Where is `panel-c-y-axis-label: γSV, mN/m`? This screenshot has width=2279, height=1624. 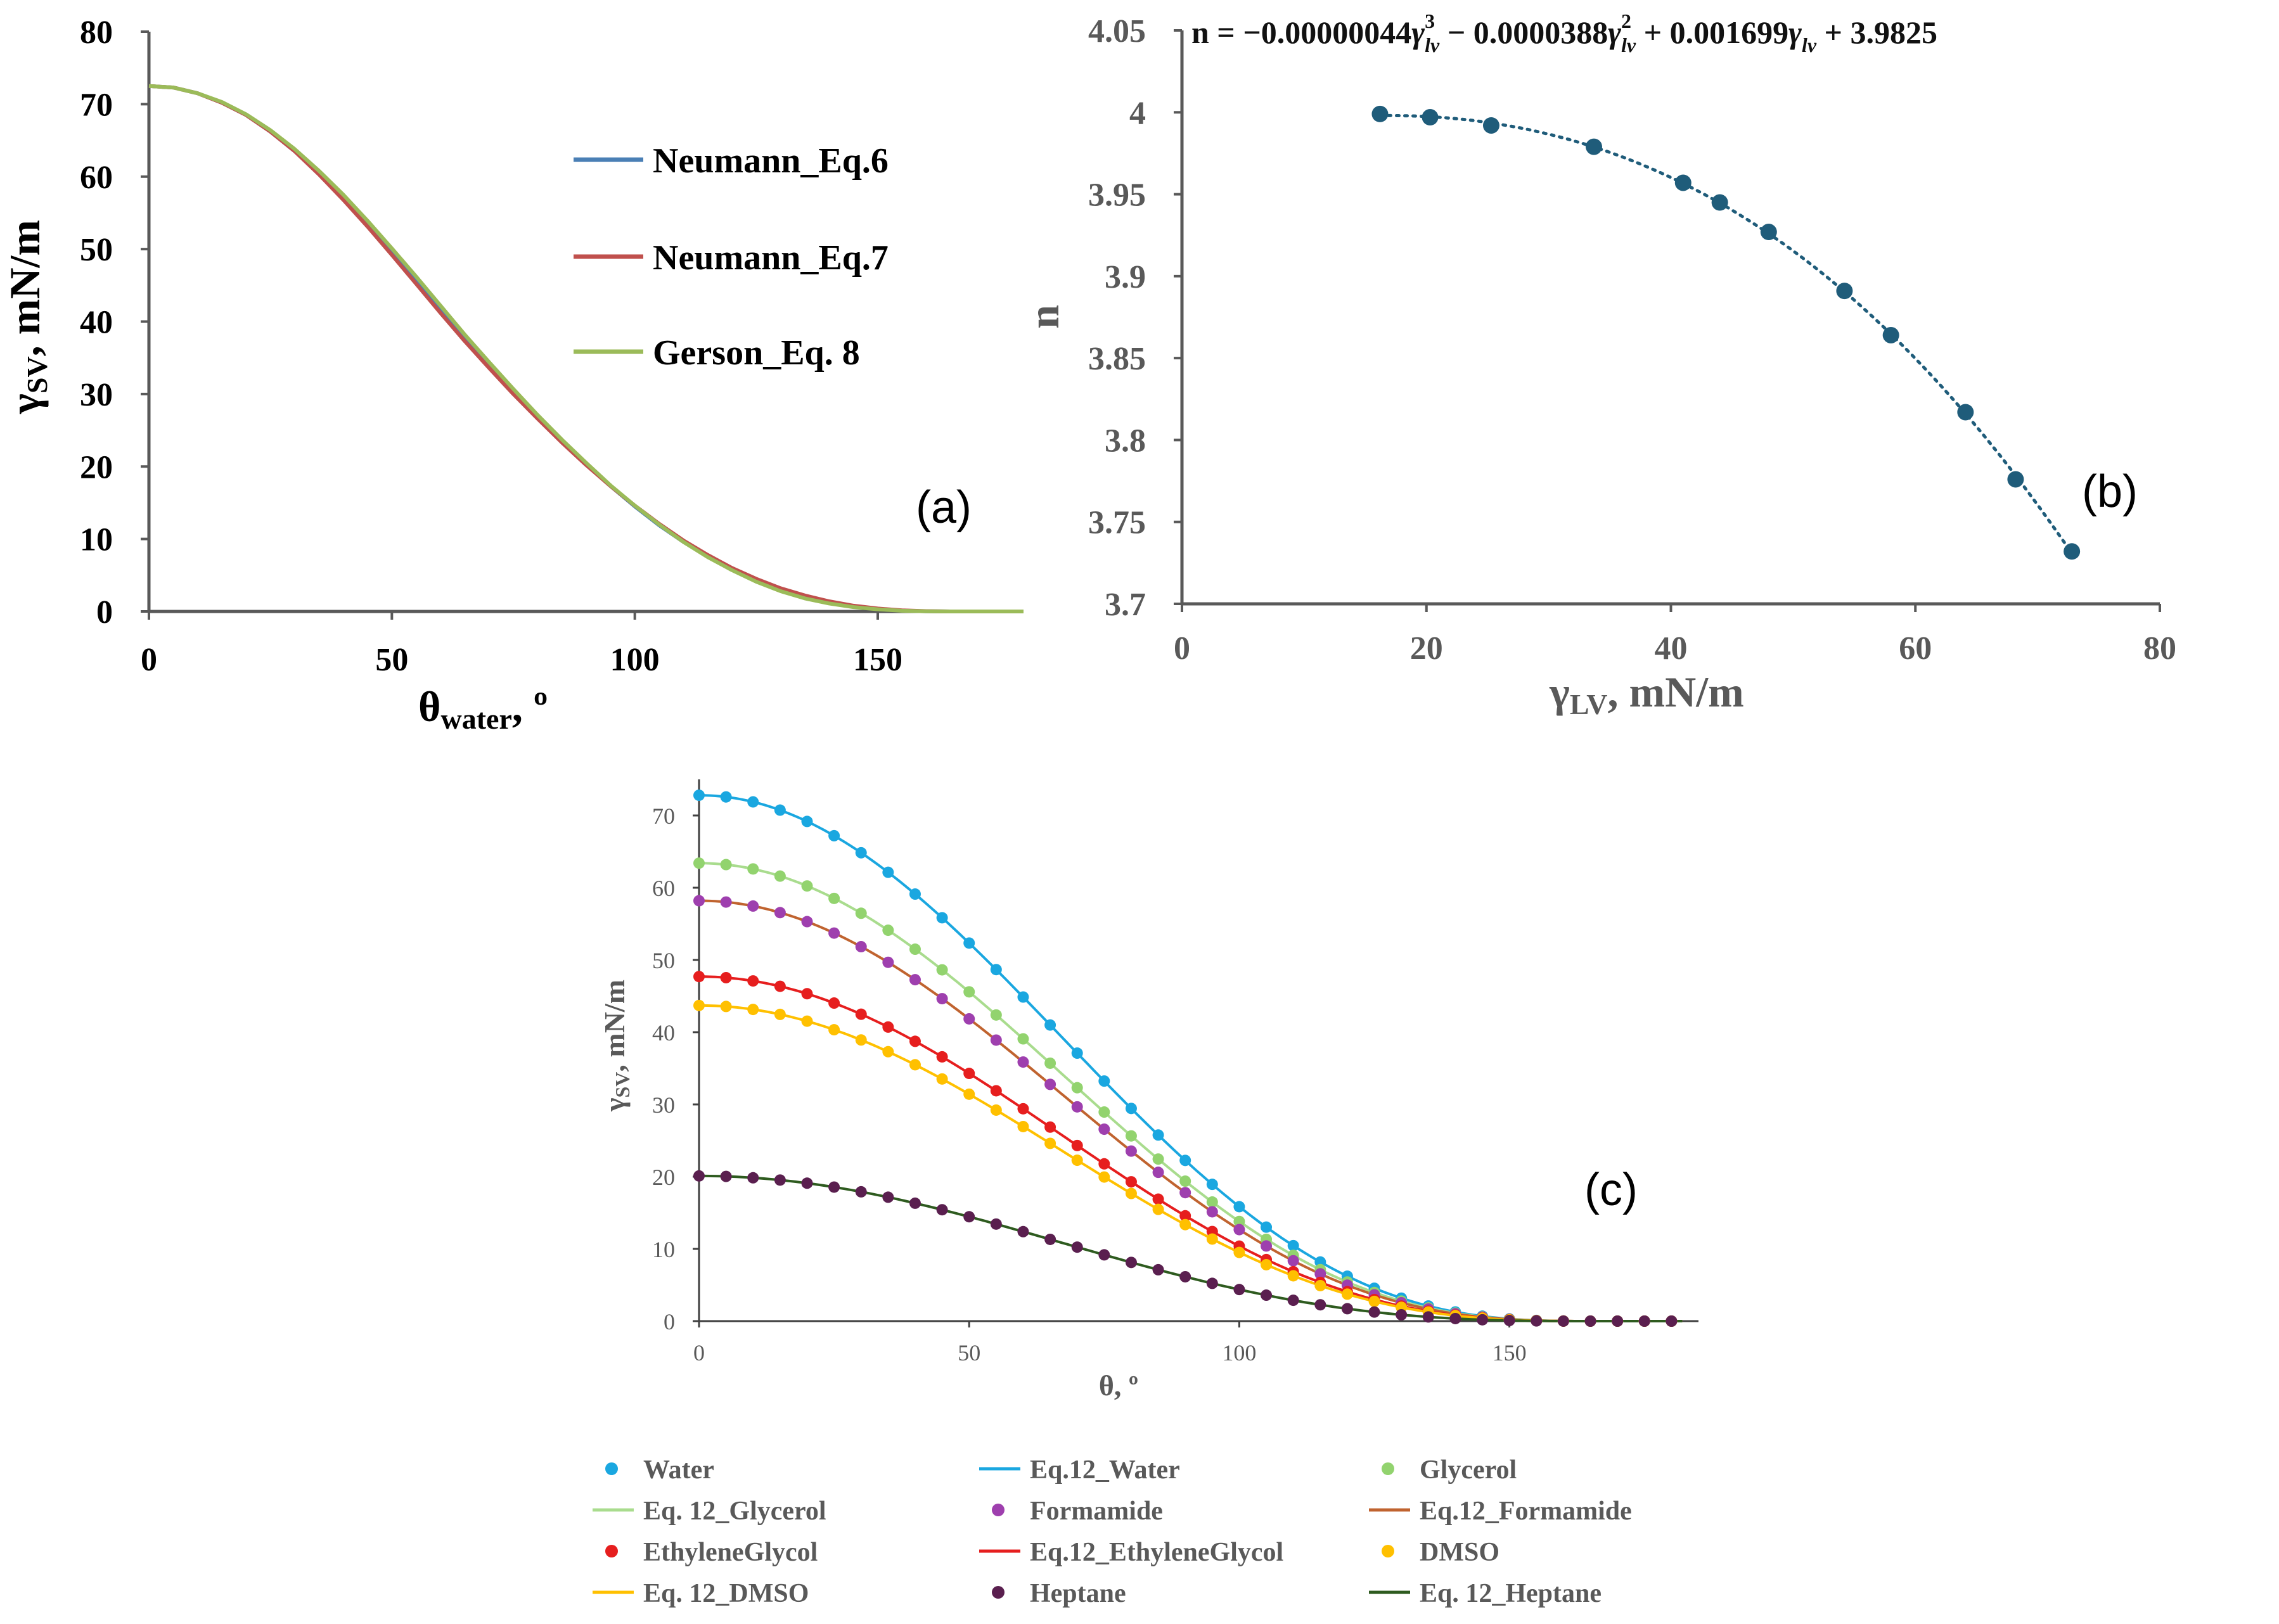 panel-c-y-axis-label: γSV, mN/m is located at coordinates (616, 1046).